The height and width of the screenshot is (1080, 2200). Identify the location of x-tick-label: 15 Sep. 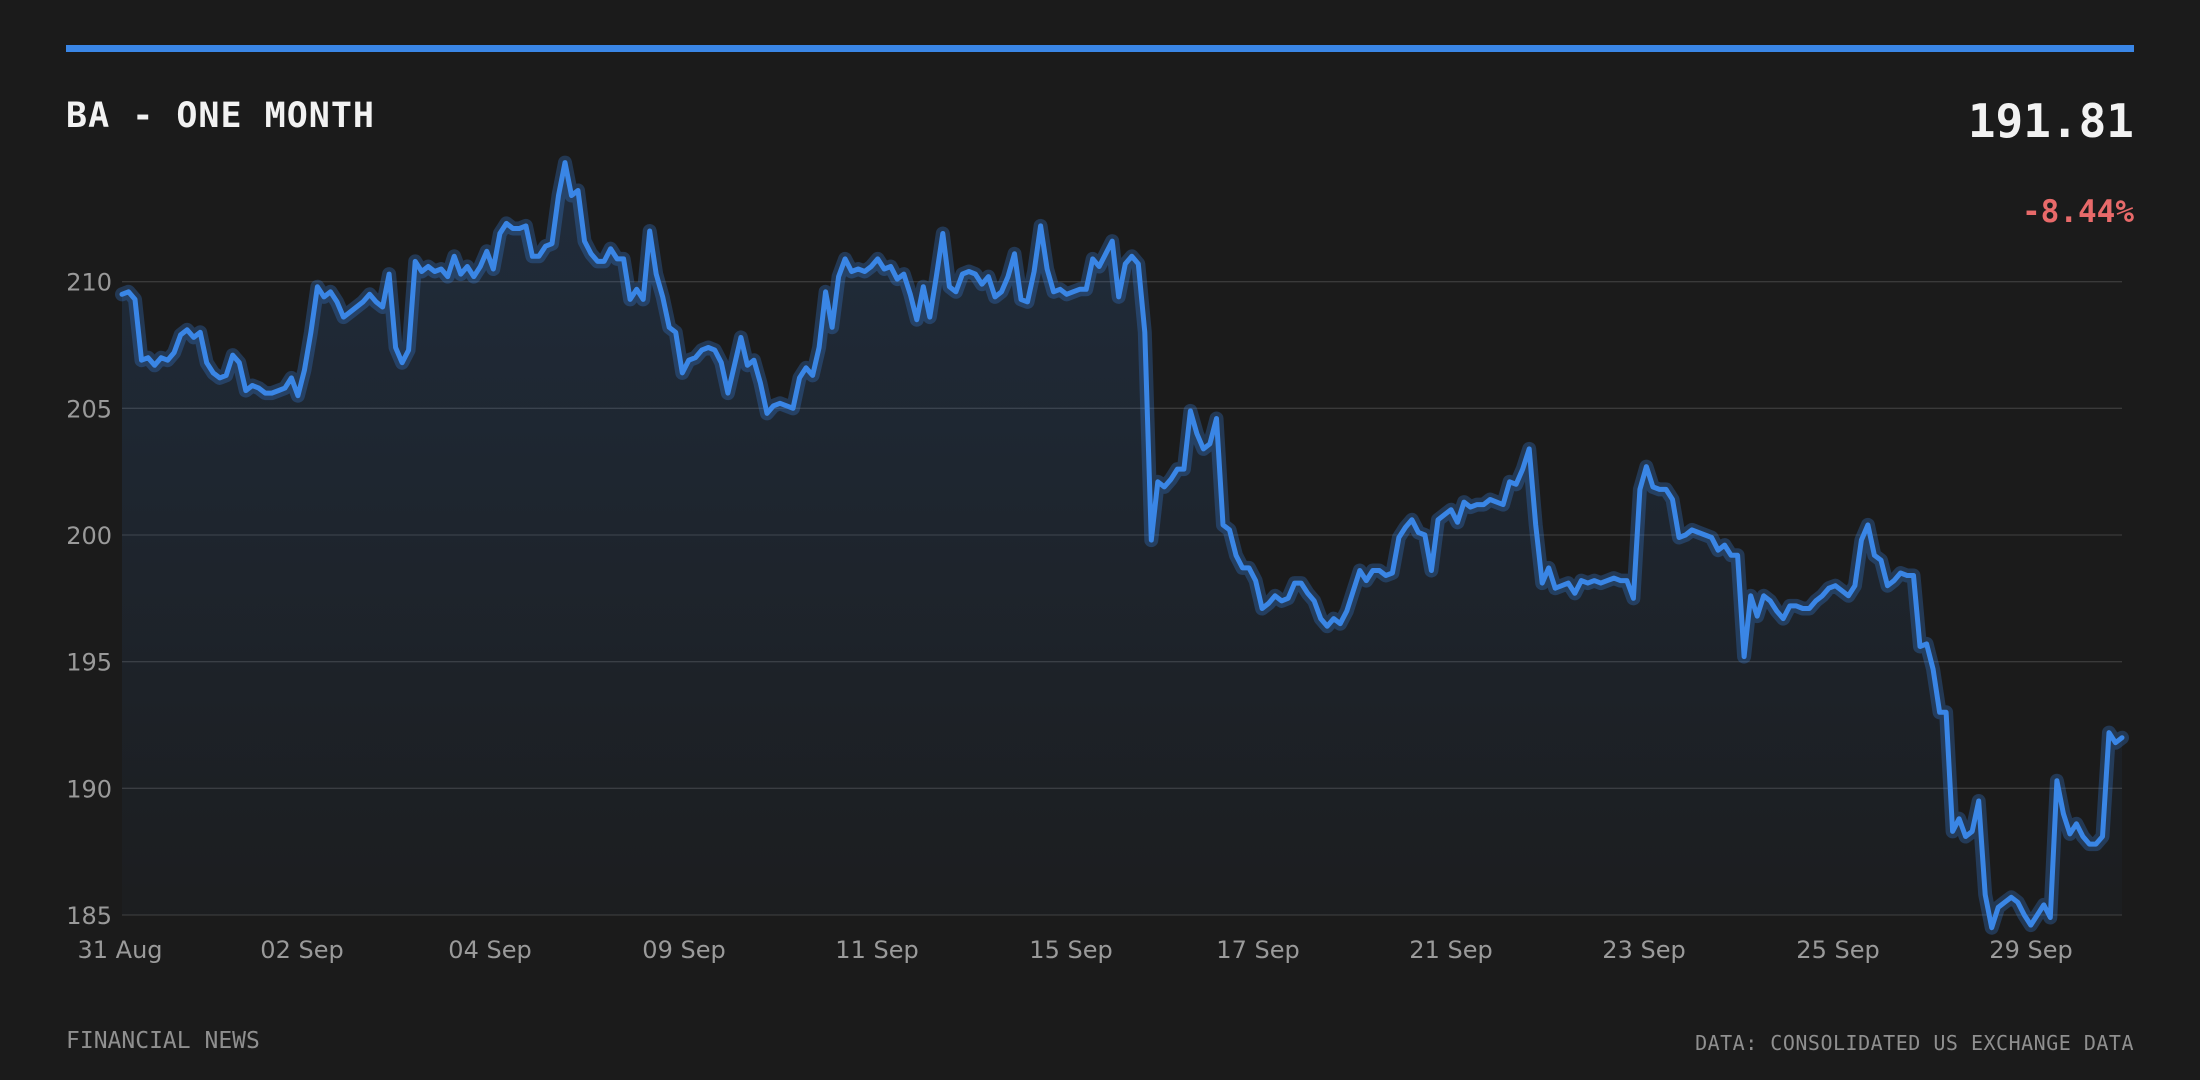
(1070, 950).